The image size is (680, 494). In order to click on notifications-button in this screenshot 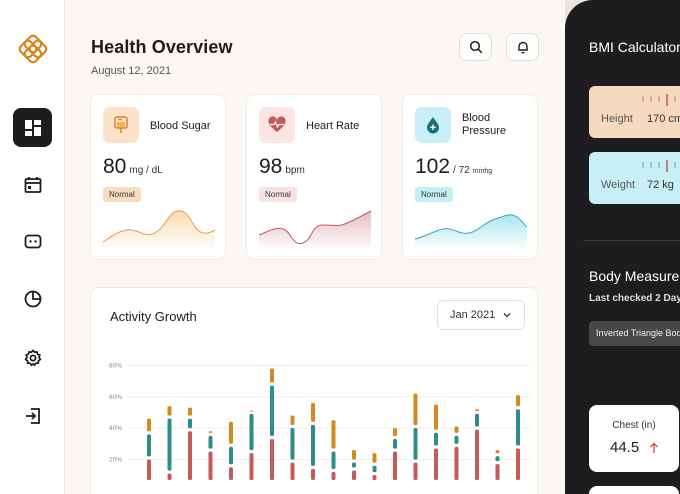, I will do `click(522, 47)`.